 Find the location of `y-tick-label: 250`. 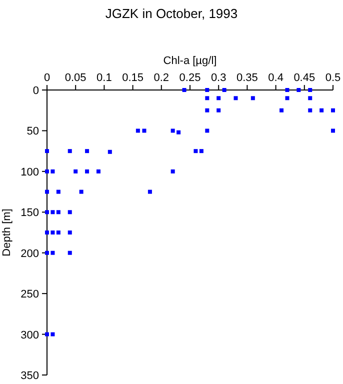

y-tick-label: 250 is located at coordinates (29, 294).